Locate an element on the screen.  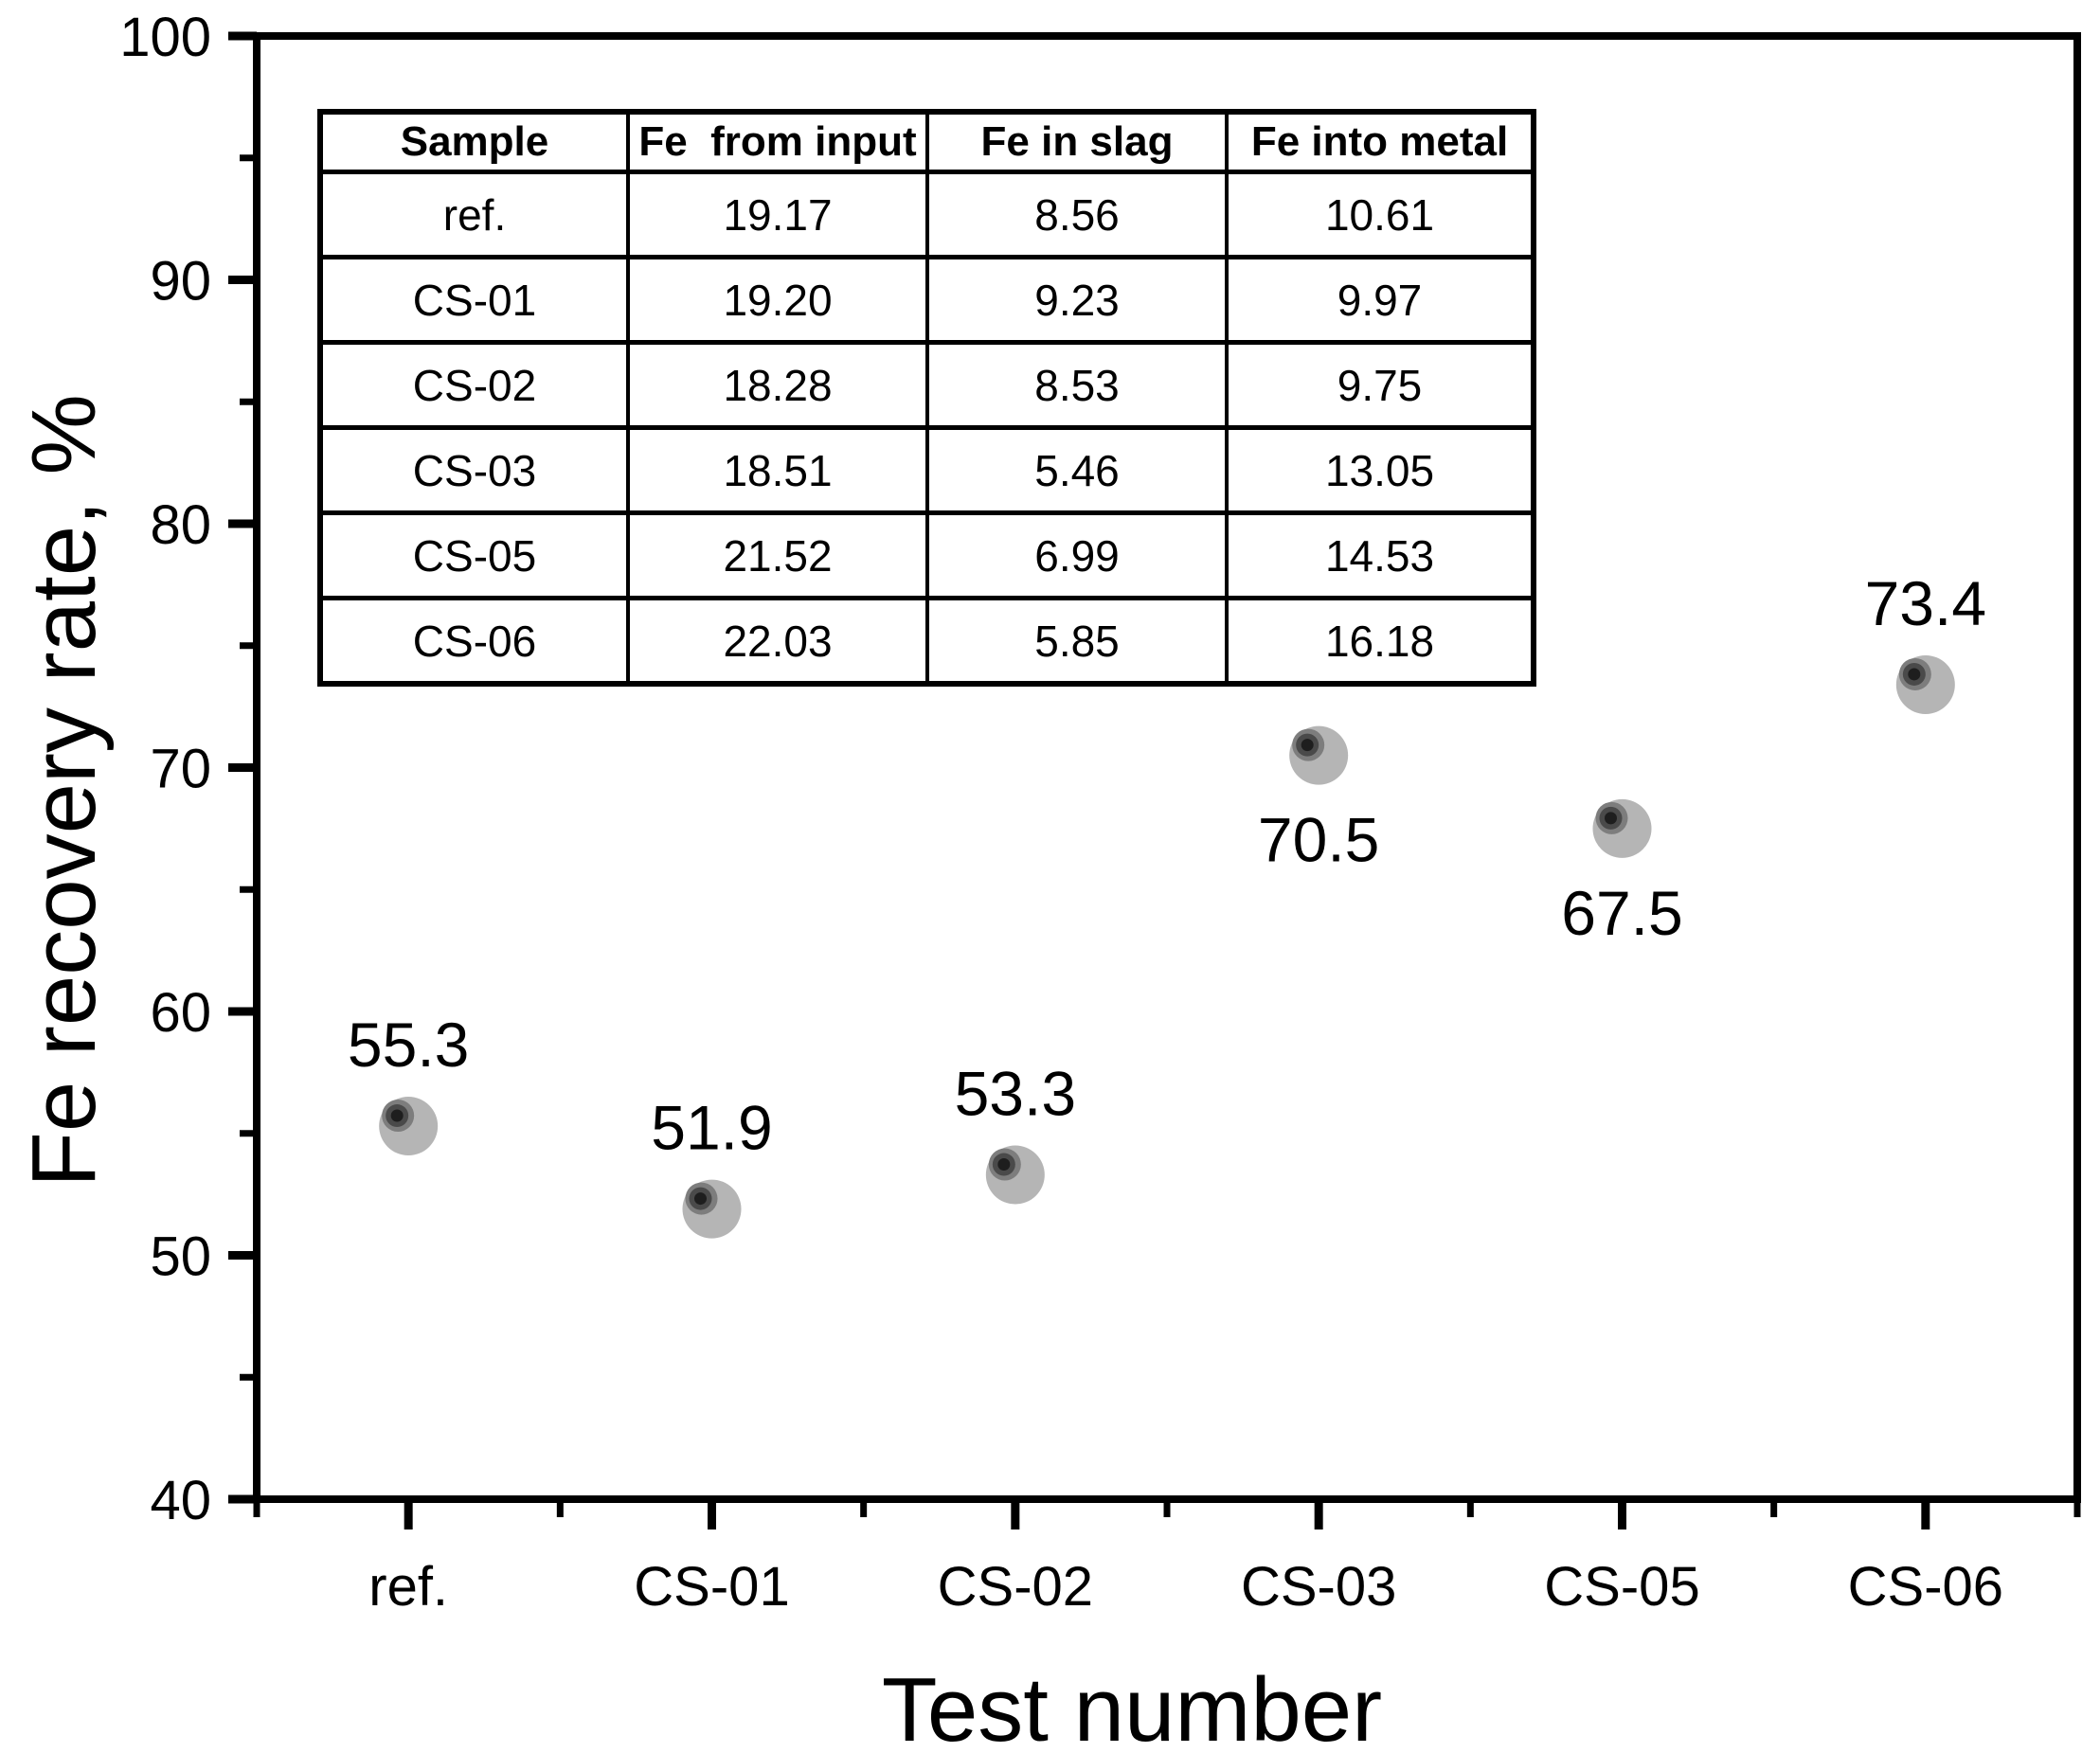
data-point-CS02 is located at coordinates (1015, 1175).